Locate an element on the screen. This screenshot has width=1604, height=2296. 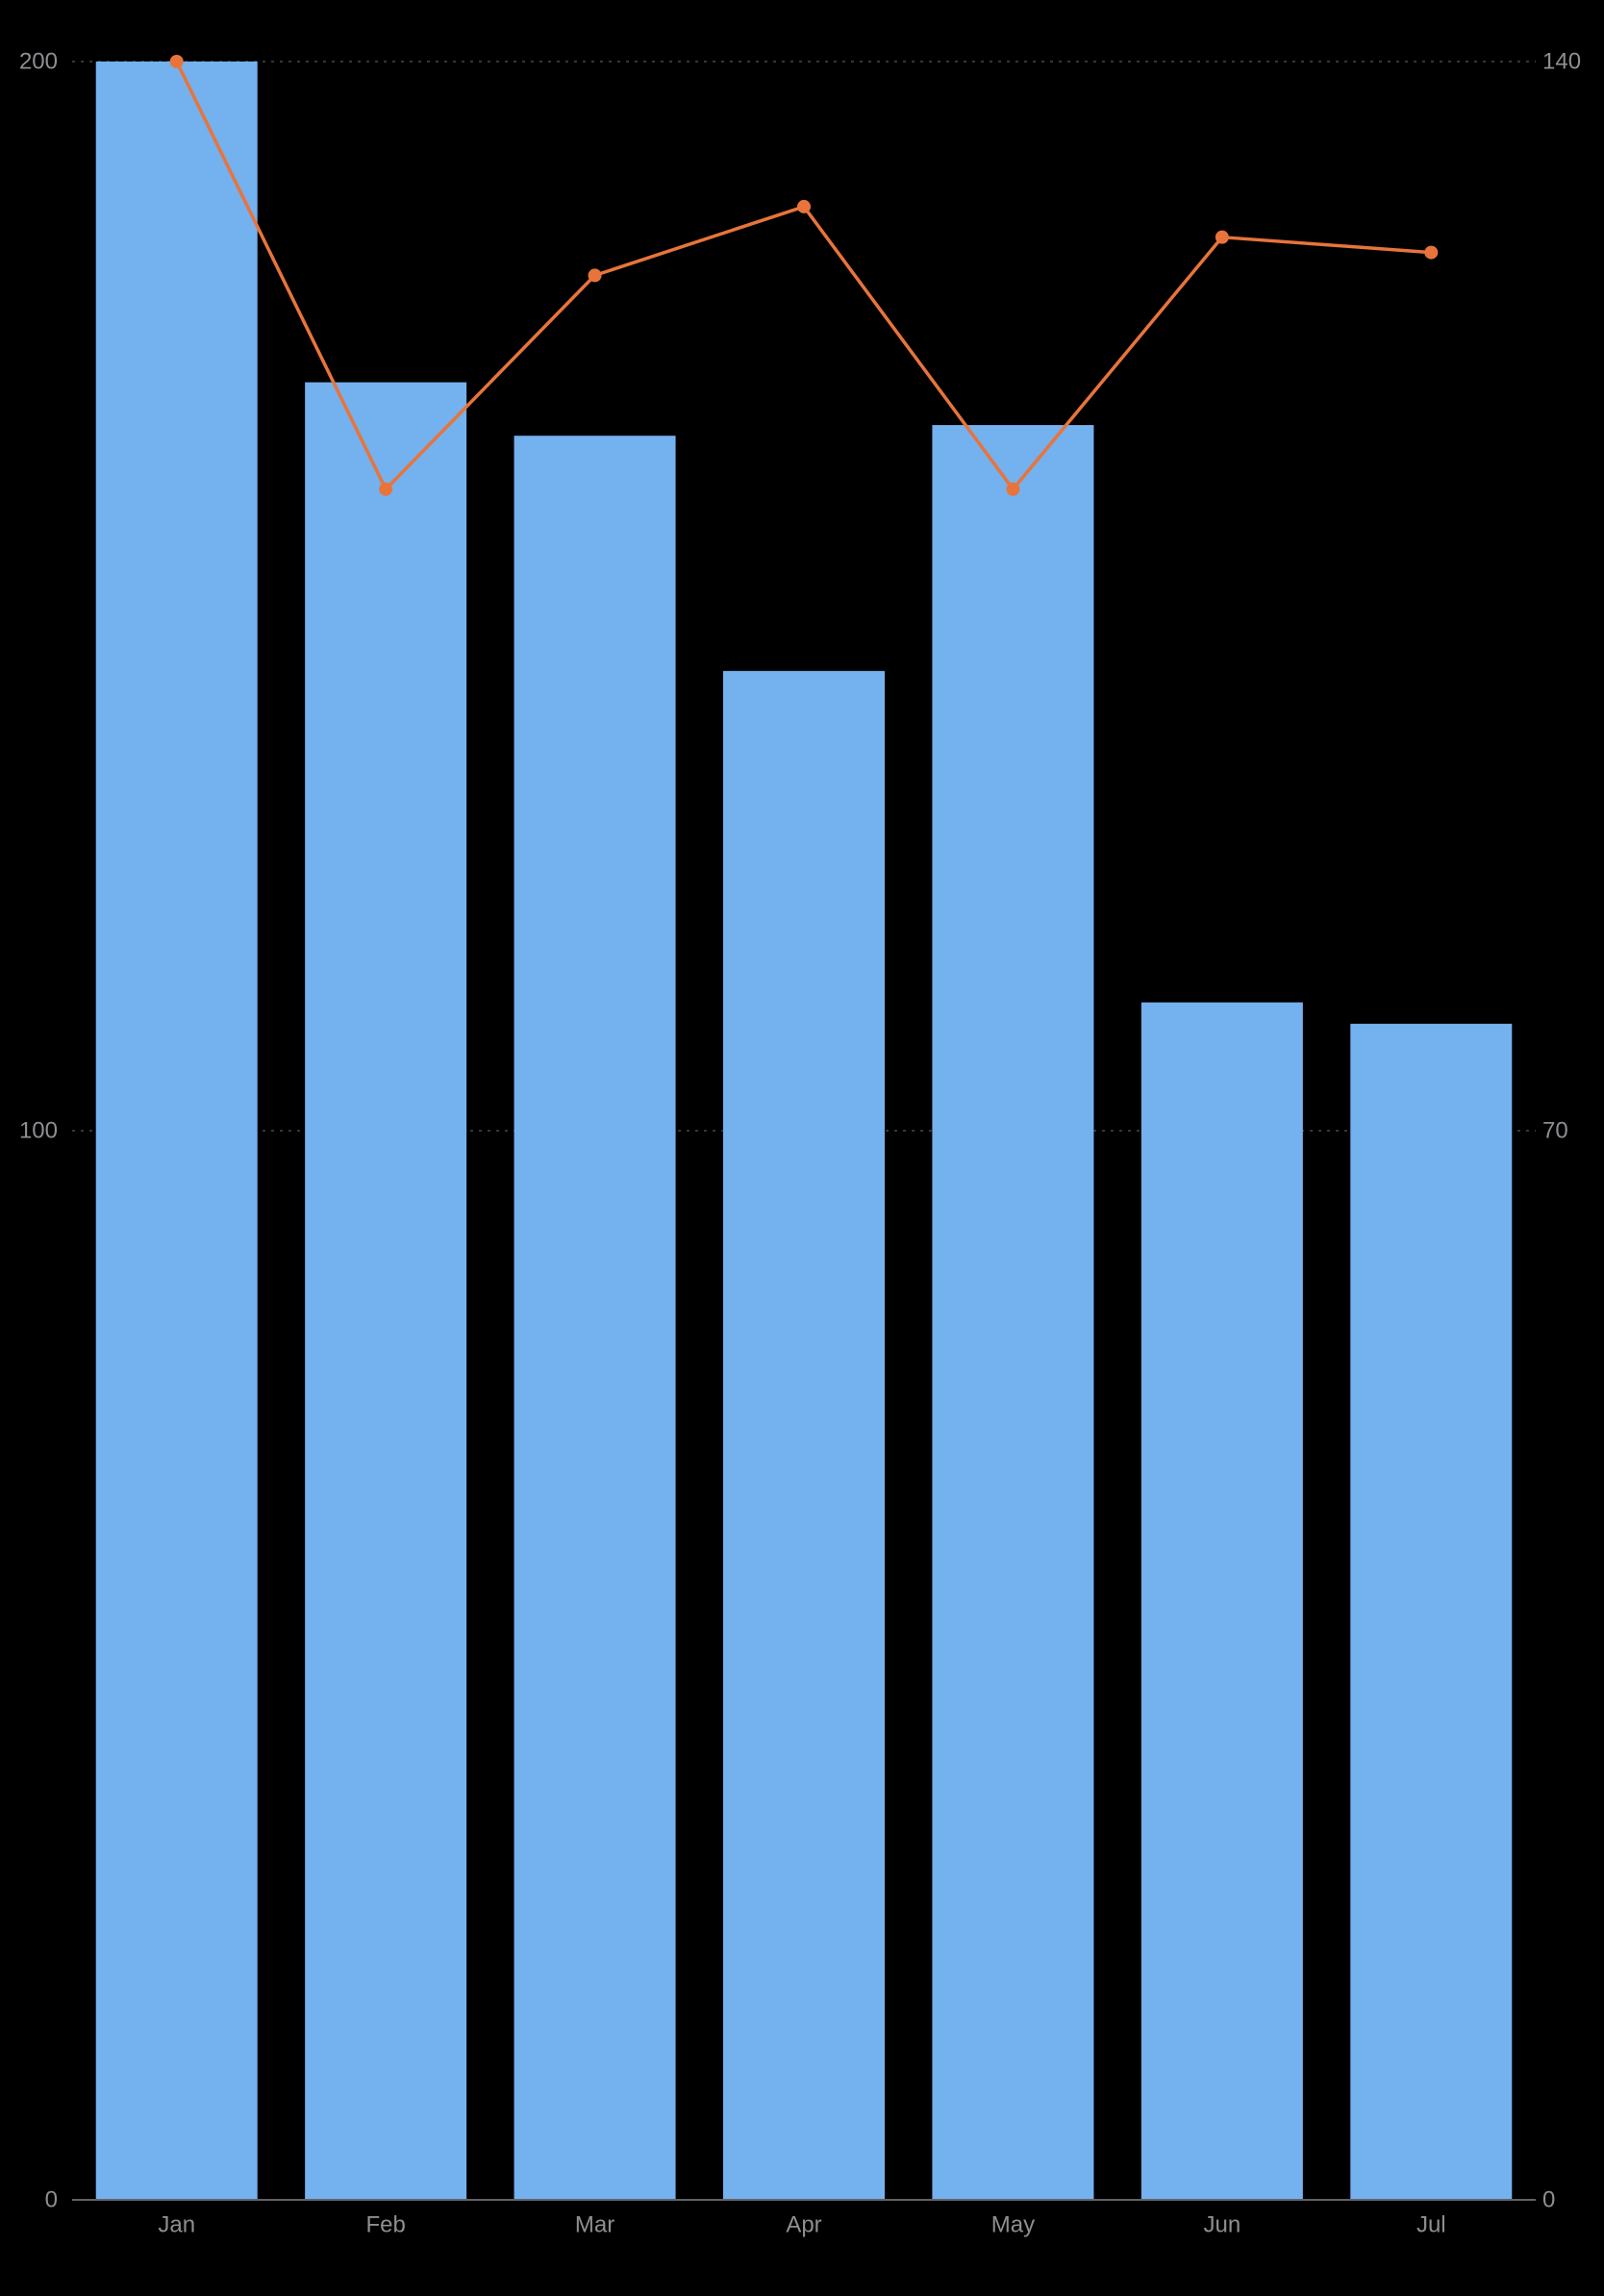
left-tick-label: 0 is located at coordinates (51, 2200).